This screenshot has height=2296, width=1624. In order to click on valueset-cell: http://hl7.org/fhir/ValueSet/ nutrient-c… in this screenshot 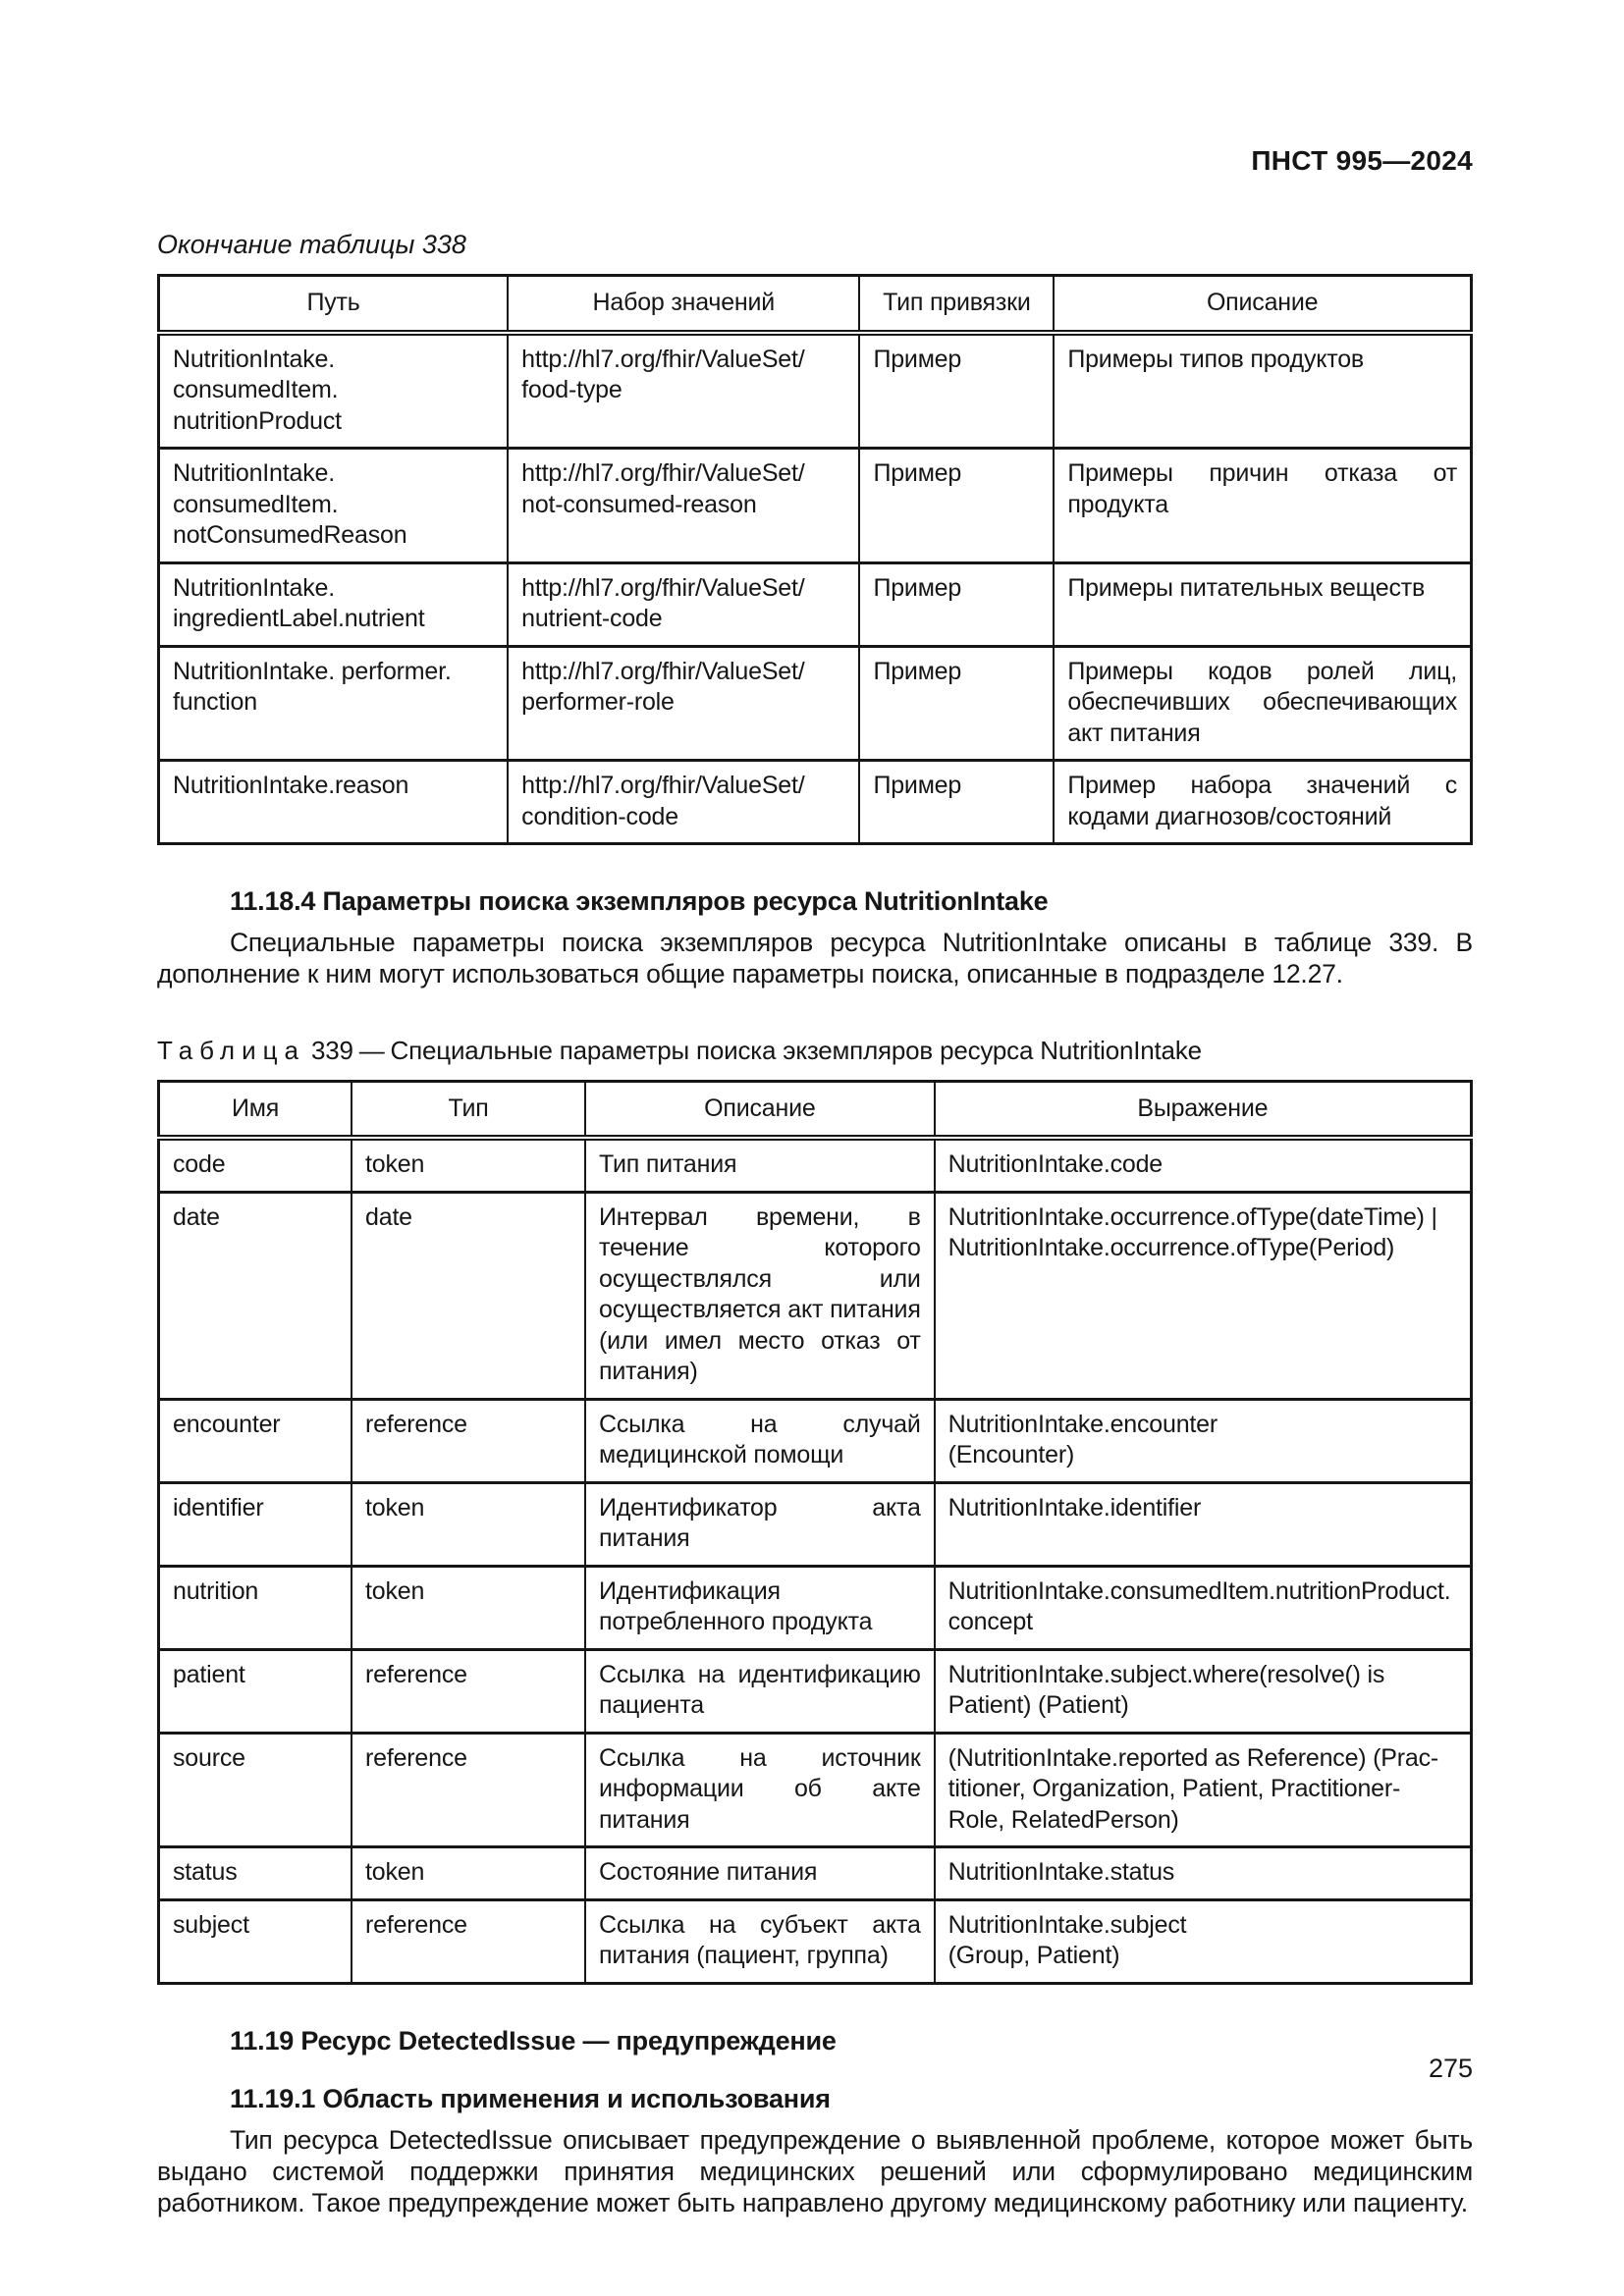, I will do `click(684, 604)`.